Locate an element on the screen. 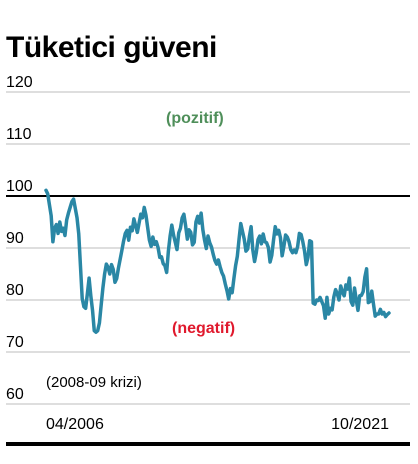 This screenshot has width=418, height=464. y-tick-label-100: 100 is located at coordinates (19, 186).